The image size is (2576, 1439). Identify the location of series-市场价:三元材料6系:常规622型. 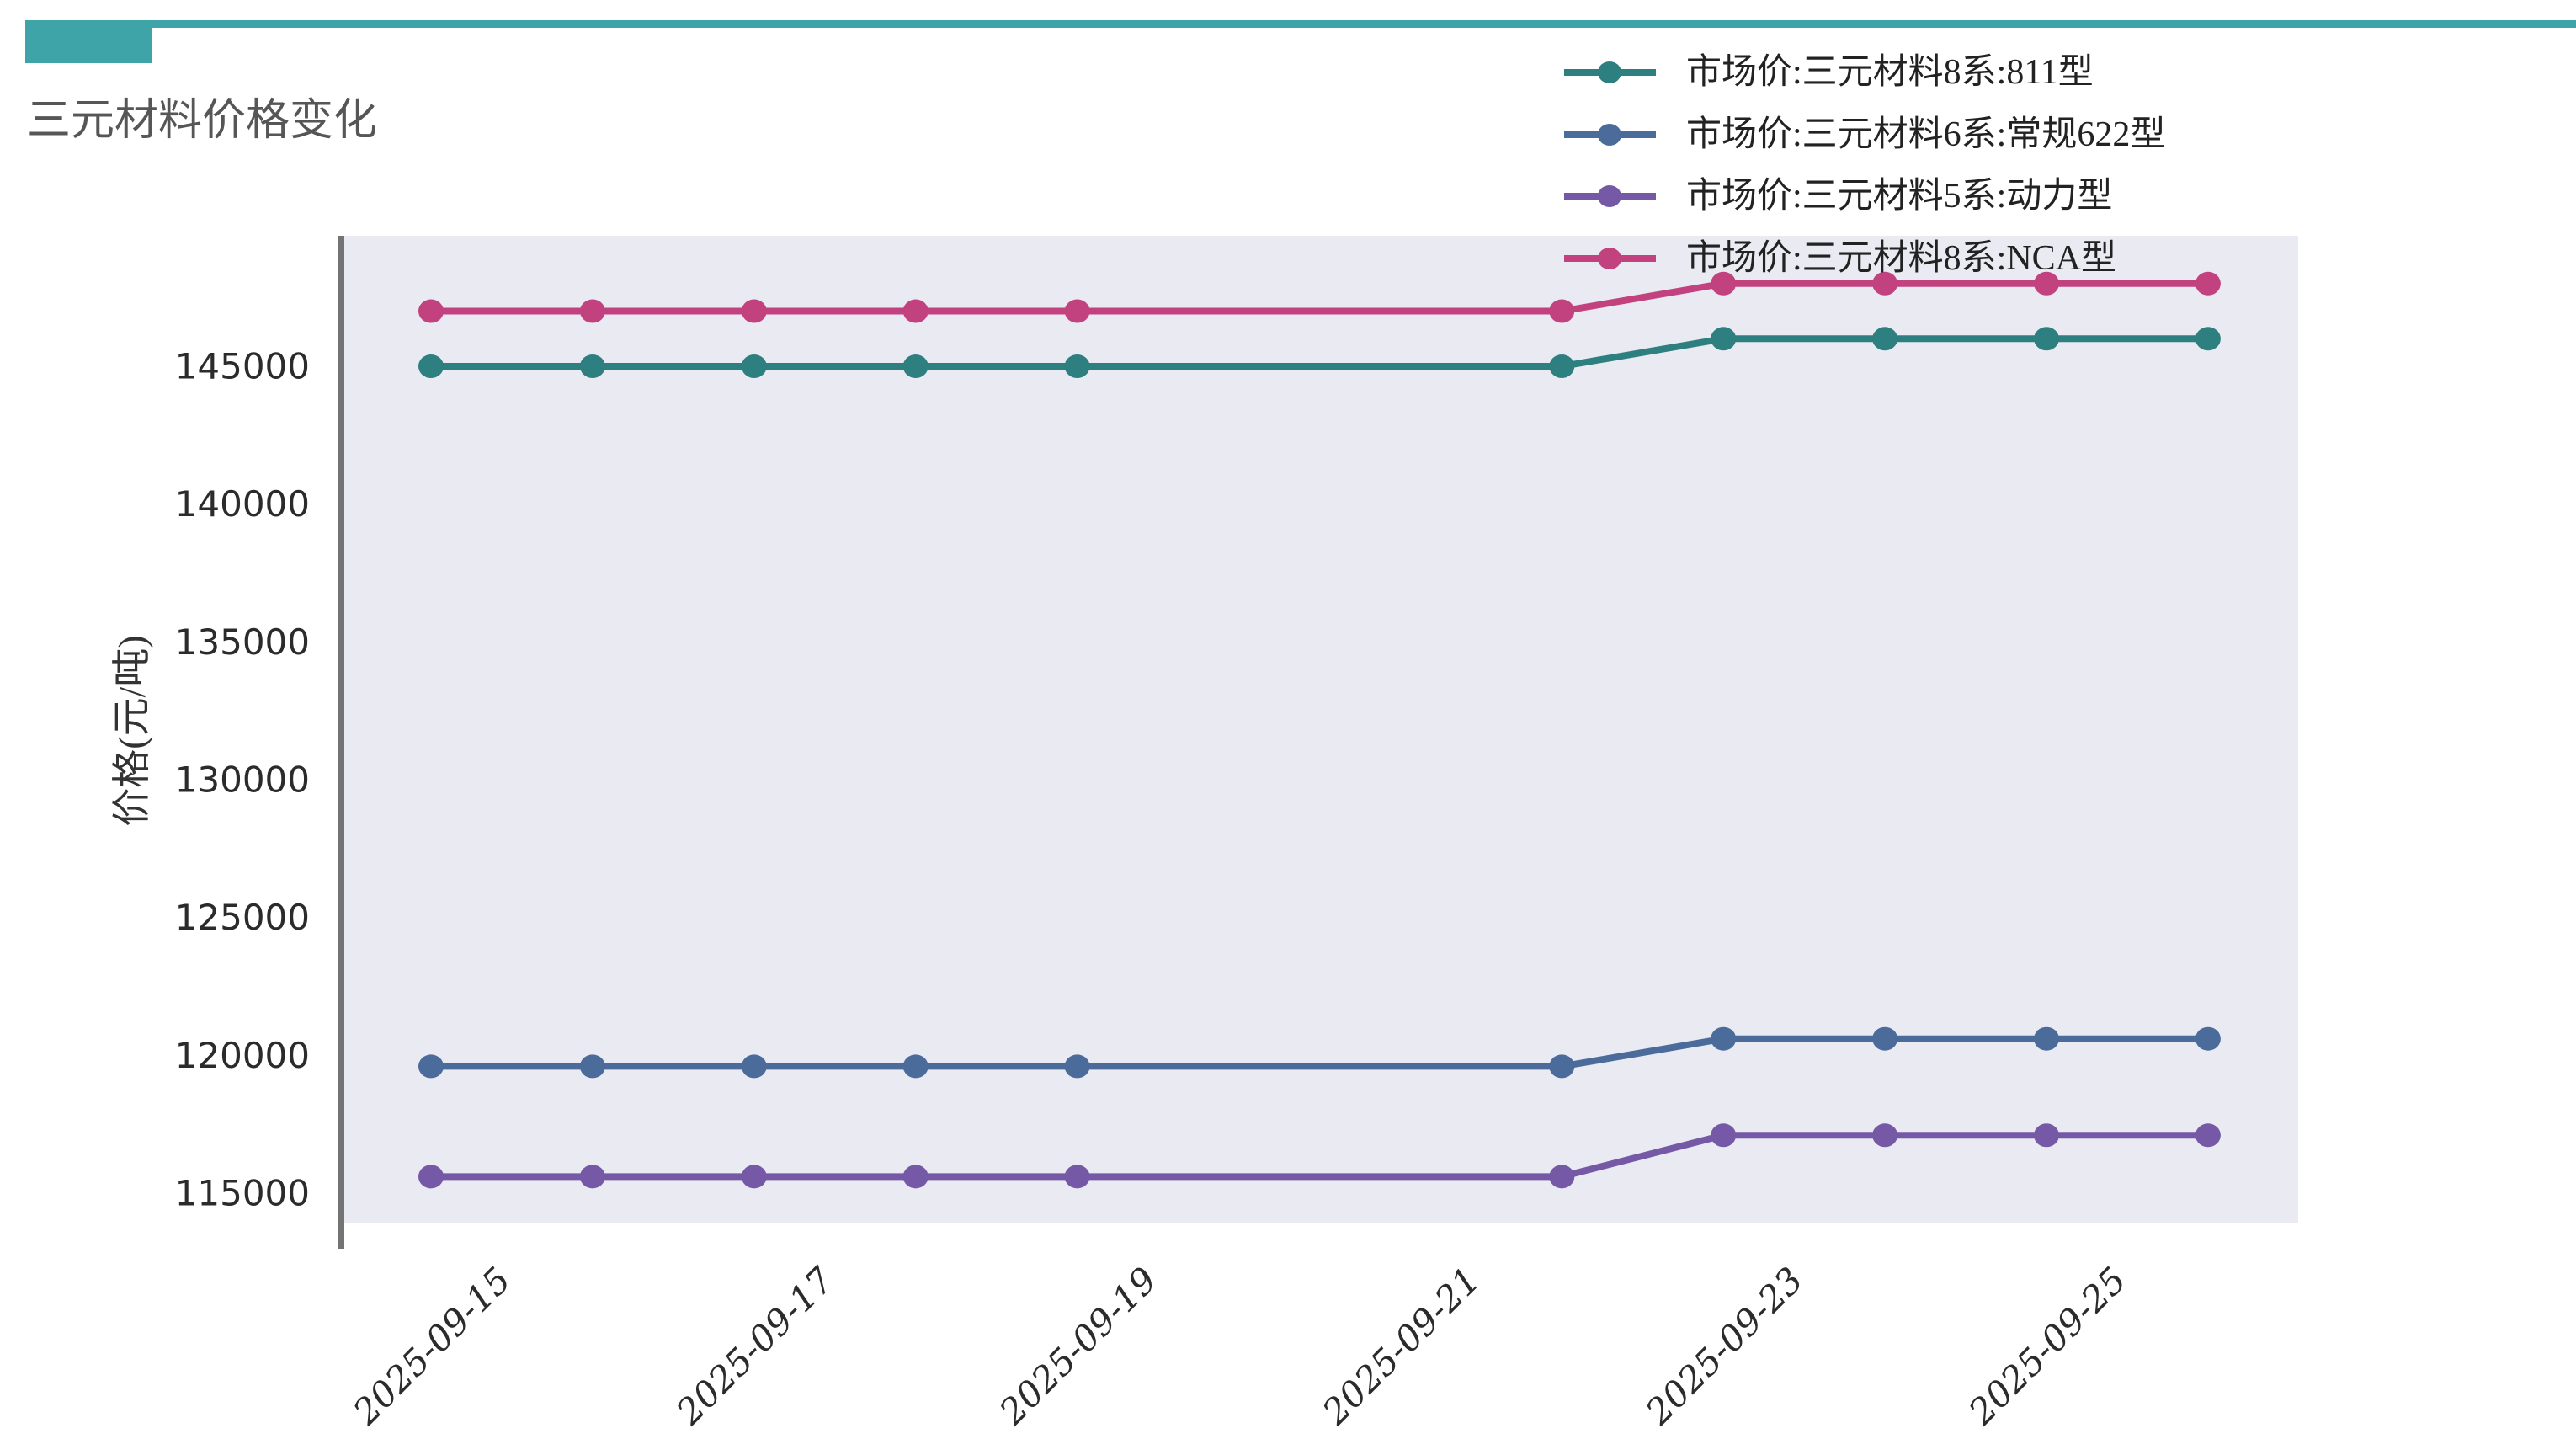
(1320, 1052).